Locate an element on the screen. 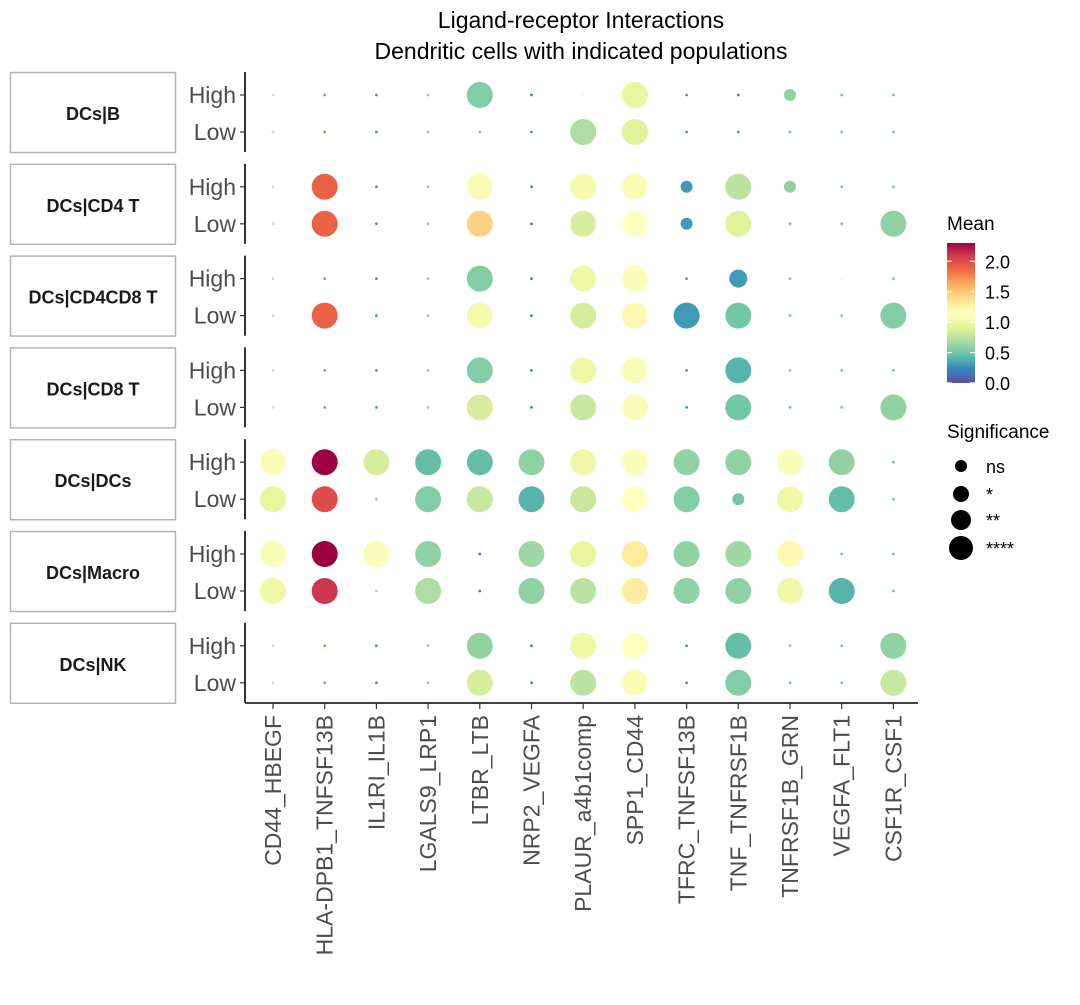 The height and width of the screenshot is (1005, 1080). size-legend-title: Significance is located at coordinates (998, 432).